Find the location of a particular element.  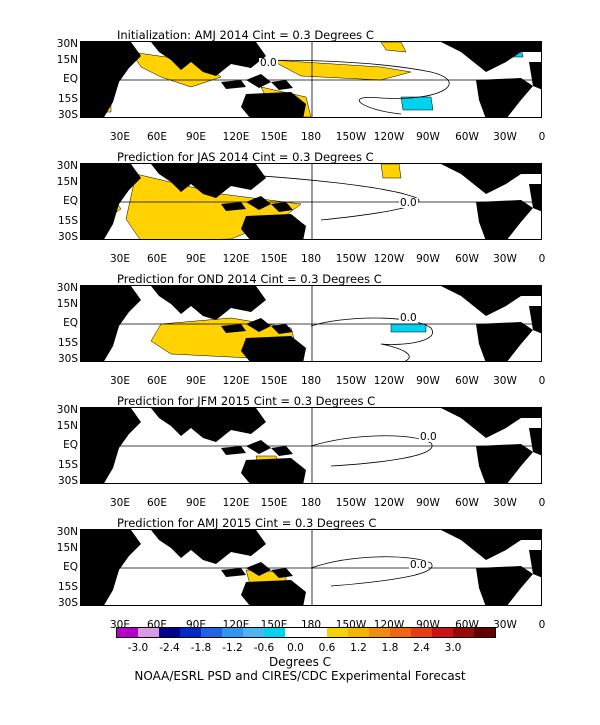

sst-anomaly-map: 0.0 is located at coordinates (311, 323).